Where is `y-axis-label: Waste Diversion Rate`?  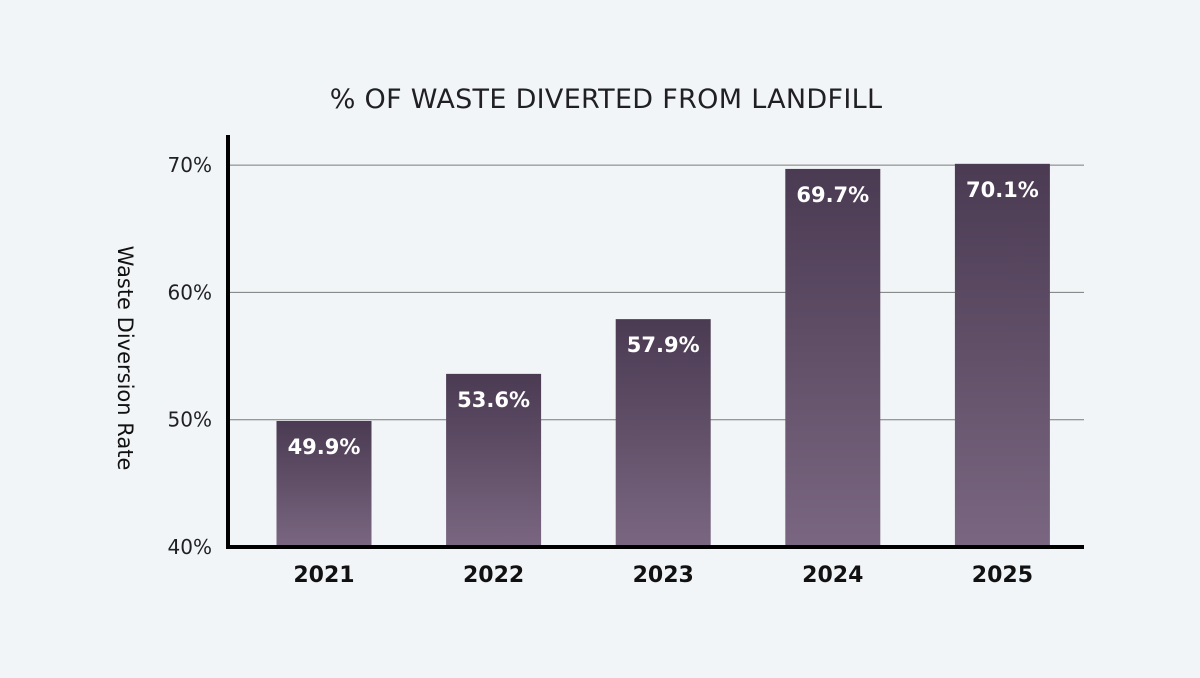
y-axis-label: Waste Diversion Rate is located at coordinates (125, 358).